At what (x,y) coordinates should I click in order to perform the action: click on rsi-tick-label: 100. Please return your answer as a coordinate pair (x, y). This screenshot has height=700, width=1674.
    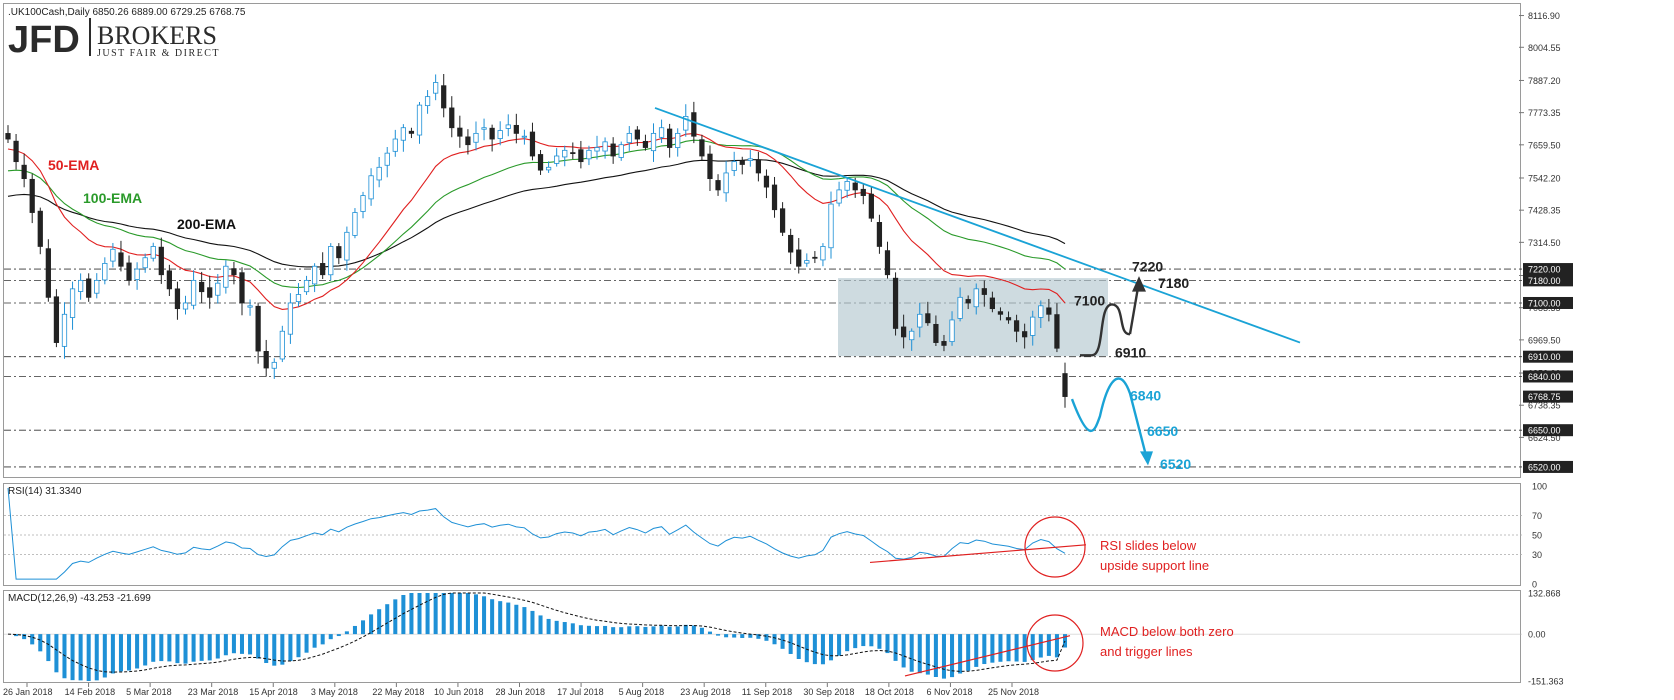
    Looking at the image, I should click on (1539, 487).